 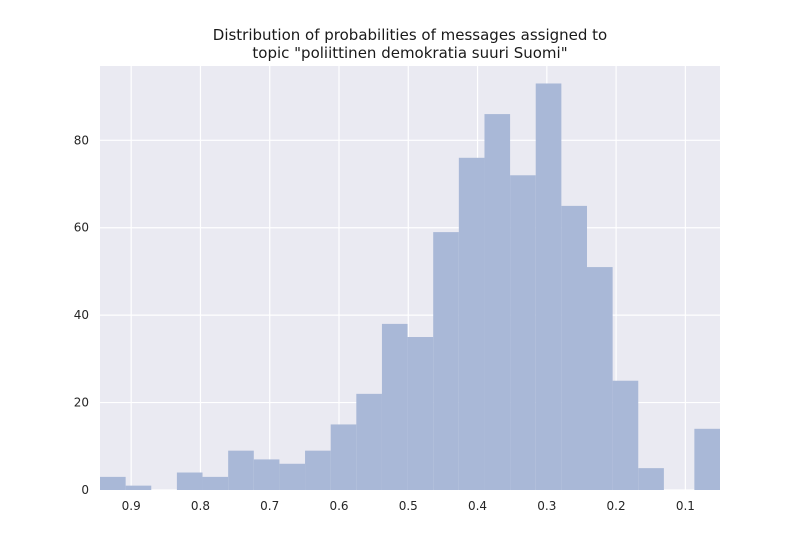 I want to click on x-tick-label: 0.7, so click(x=269, y=506).